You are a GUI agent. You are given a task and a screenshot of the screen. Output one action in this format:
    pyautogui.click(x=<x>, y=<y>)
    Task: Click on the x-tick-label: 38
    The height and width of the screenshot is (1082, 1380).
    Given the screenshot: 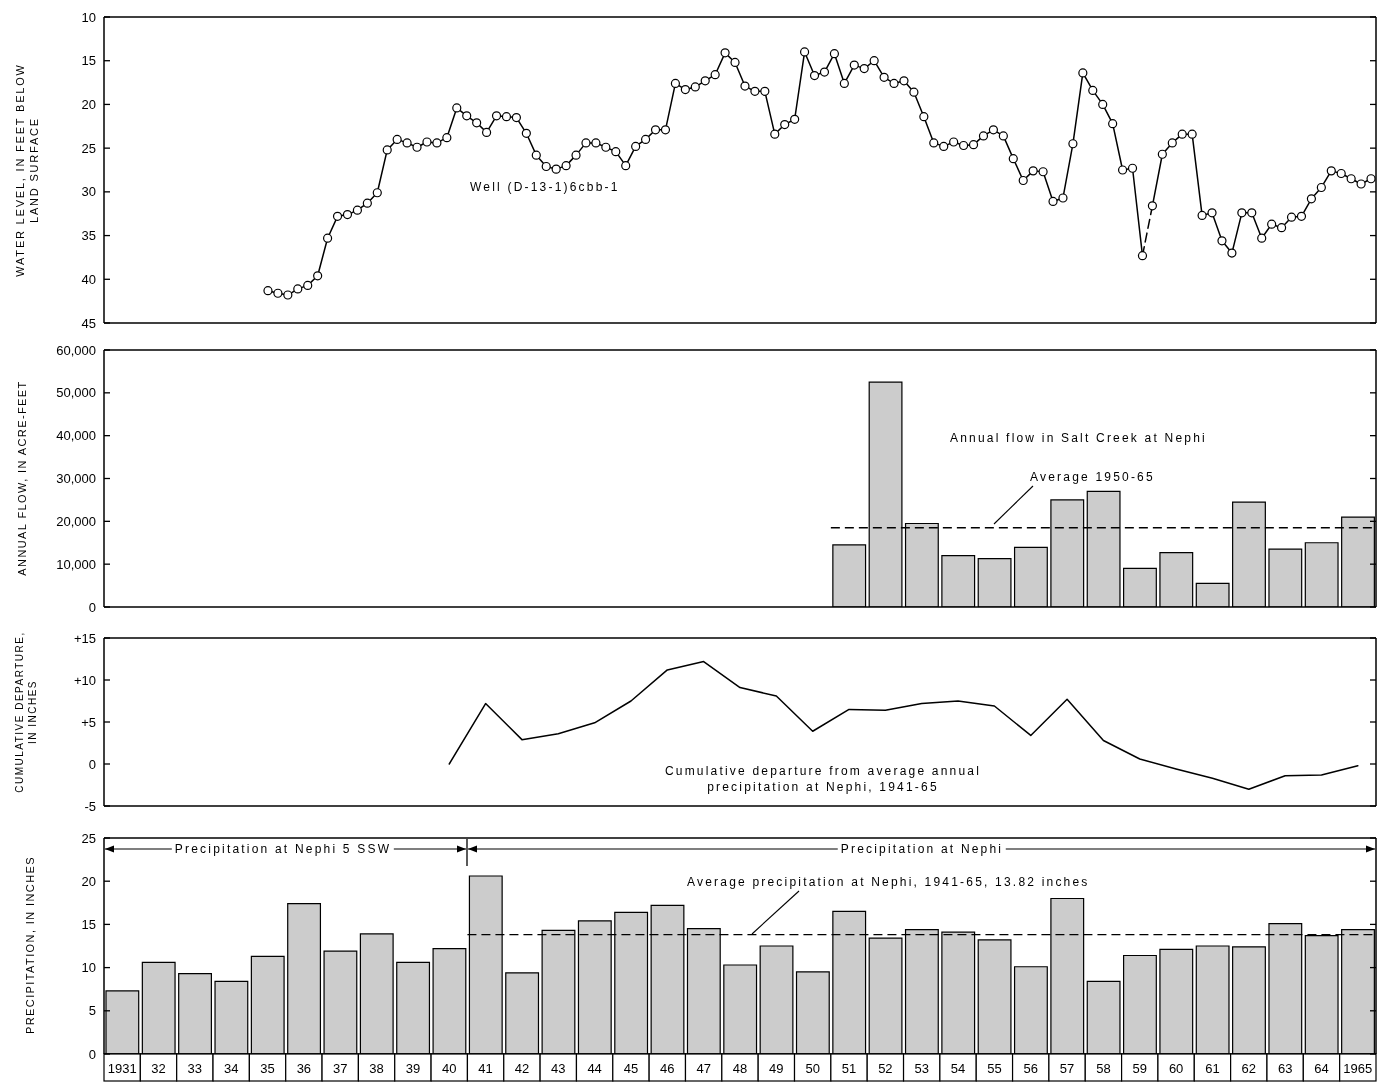 What is the action you would take?
    pyautogui.click(x=376, y=1068)
    